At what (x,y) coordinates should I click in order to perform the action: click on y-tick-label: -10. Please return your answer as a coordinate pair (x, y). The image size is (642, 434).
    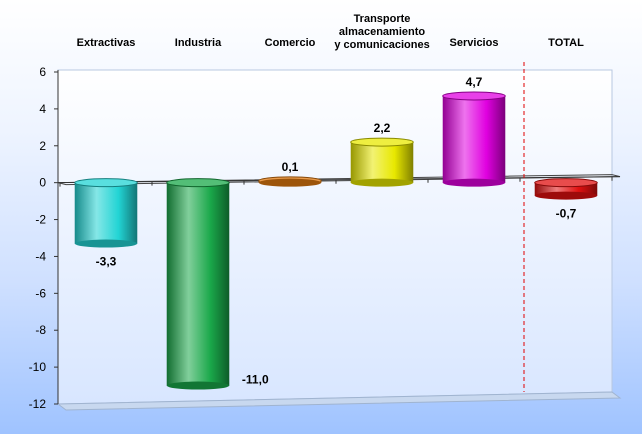
    Looking at the image, I should click on (38, 367).